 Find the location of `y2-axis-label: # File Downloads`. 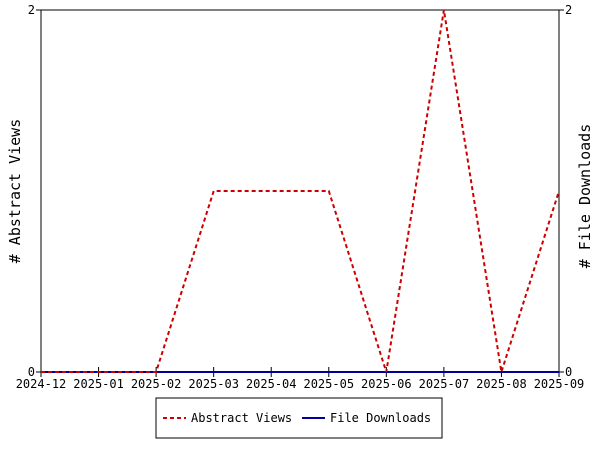

y2-axis-label: # File Downloads is located at coordinates (585, 196).